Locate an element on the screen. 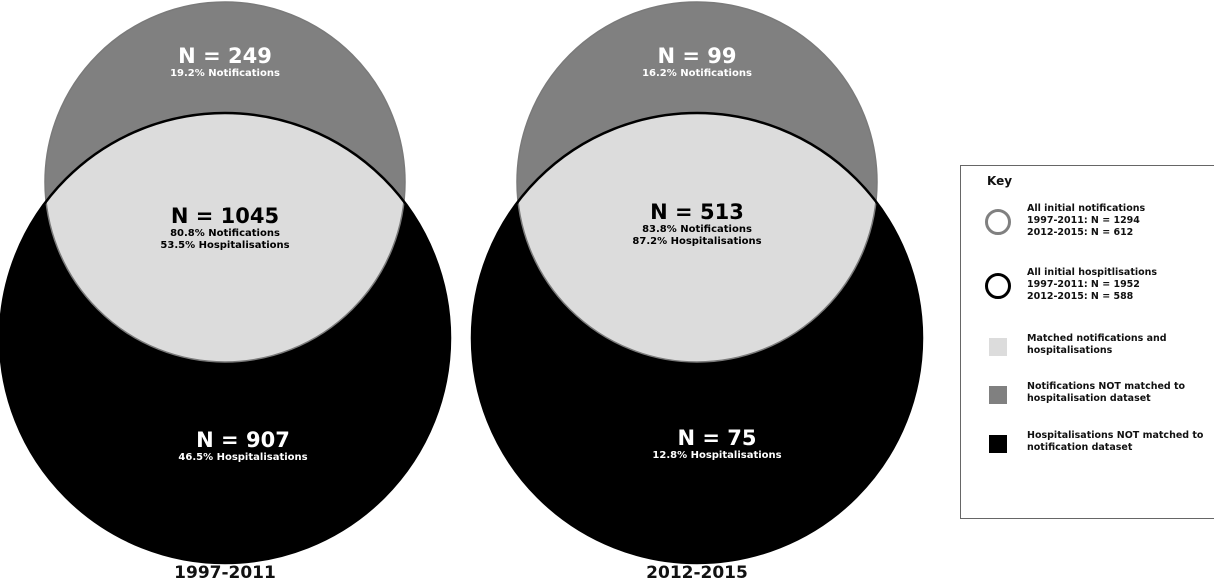  black-ring-icon is located at coordinates (998, 286).